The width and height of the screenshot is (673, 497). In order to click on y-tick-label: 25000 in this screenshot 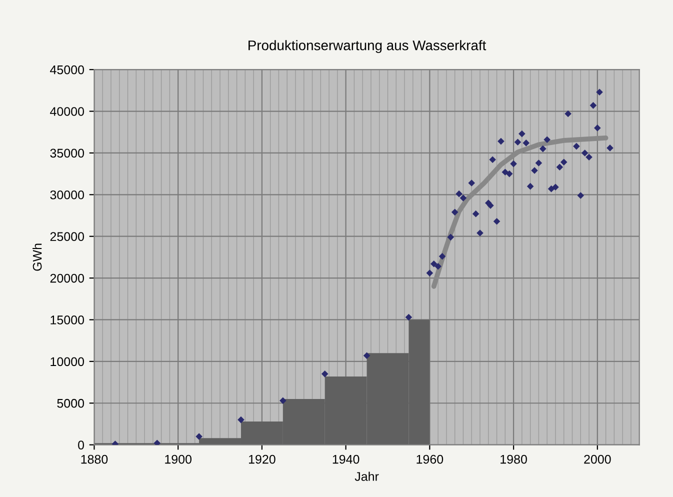, I will do `click(67, 237)`.